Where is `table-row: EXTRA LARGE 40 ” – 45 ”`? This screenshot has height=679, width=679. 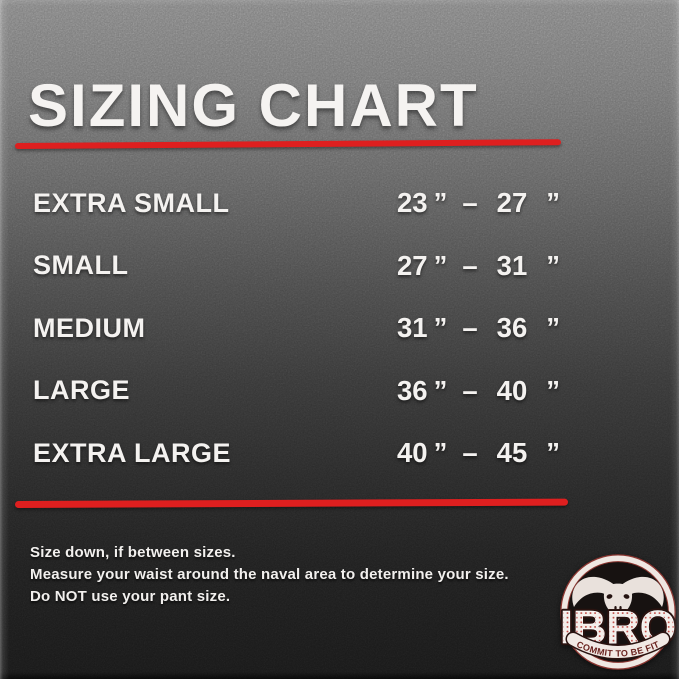
table-row: EXTRA LARGE 40 ” – 45 ” is located at coordinates (296, 453).